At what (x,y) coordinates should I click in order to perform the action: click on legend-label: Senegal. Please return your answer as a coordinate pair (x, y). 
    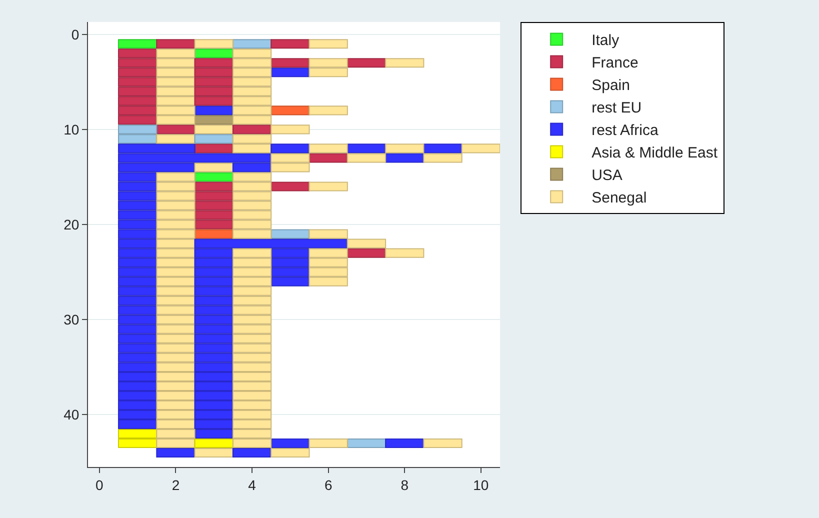
    Looking at the image, I should click on (619, 198).